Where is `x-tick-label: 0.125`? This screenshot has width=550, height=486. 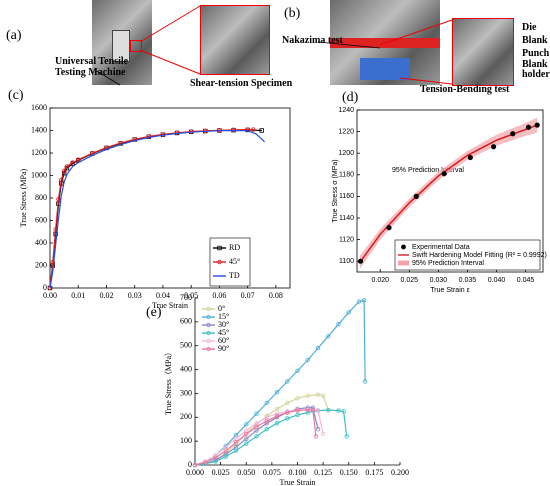 x-tick-label: 0.125 is located at coordinates (323, 472).